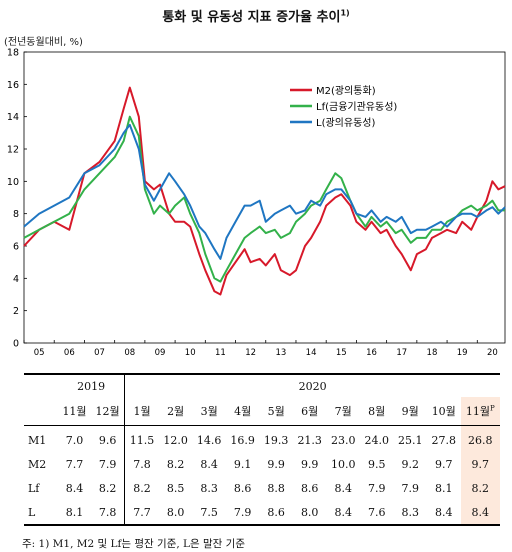 The height and width of the screenshot is (552, 512). I want to click on table-row: L 8.1 7.8 7.7 8.0 7.5 7.9 8.6 8.0 8.4 7.6 8.3 8.4 8.4, so click(262, 513).